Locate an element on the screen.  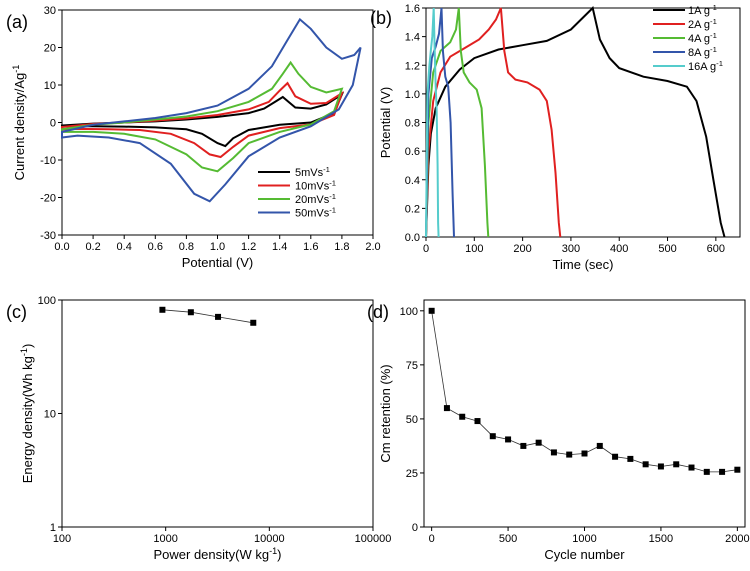
y-tick-label: 0.8 is located at coordinates (412, 124).